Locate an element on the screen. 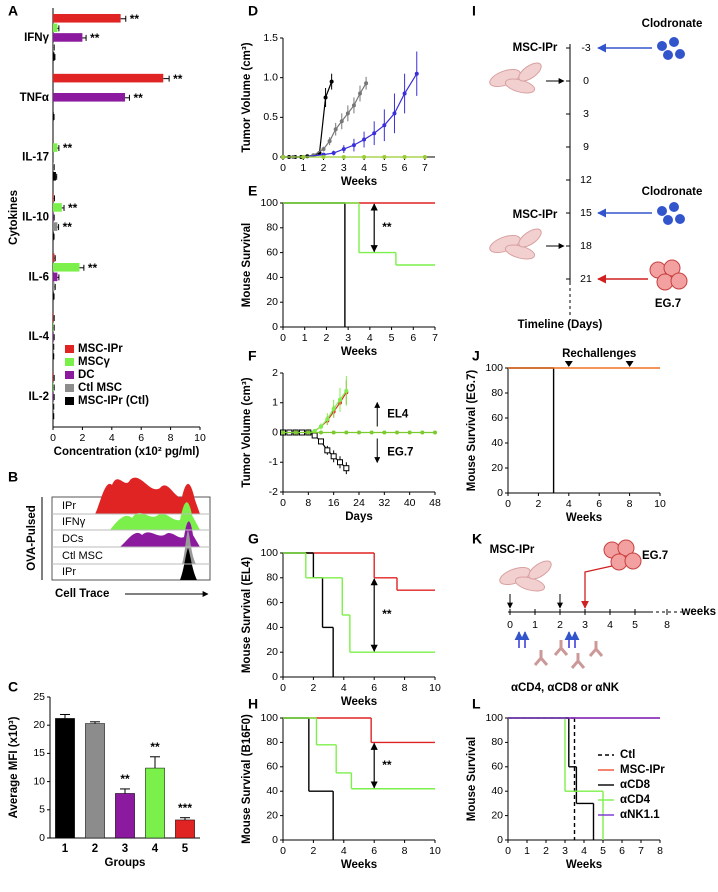 The image size is (718, 892). row-label: IPr is located at coordinates (69, 506).